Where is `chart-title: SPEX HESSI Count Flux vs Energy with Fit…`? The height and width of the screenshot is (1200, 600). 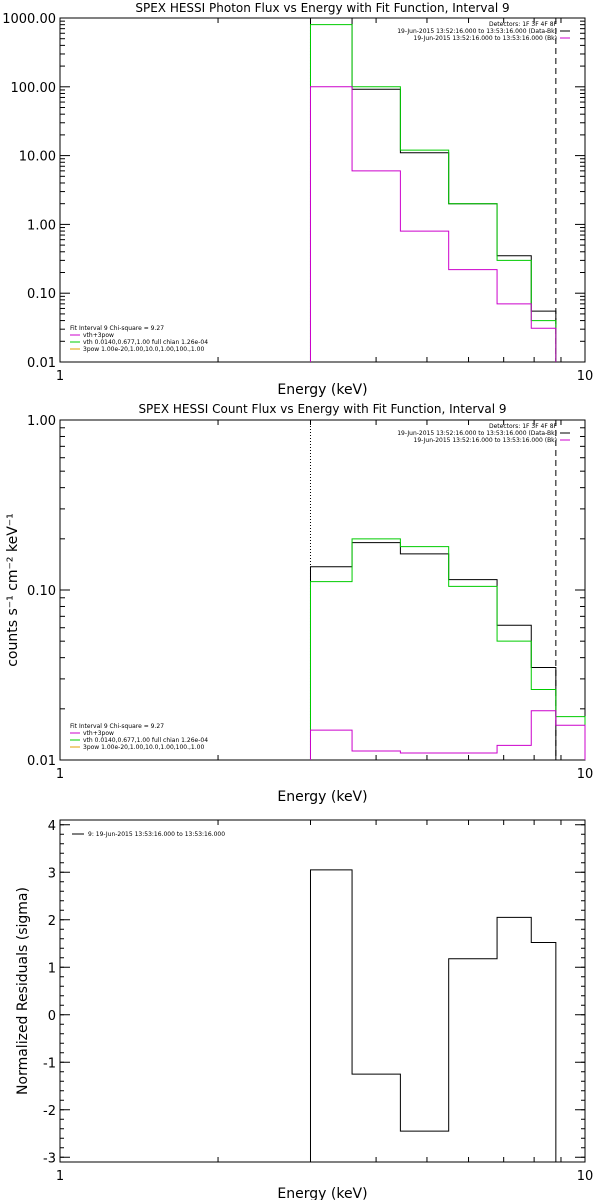
chart-title: SPEX HESSI Count Flux vs Energy with Fit… is located at coordinates (322, 409).